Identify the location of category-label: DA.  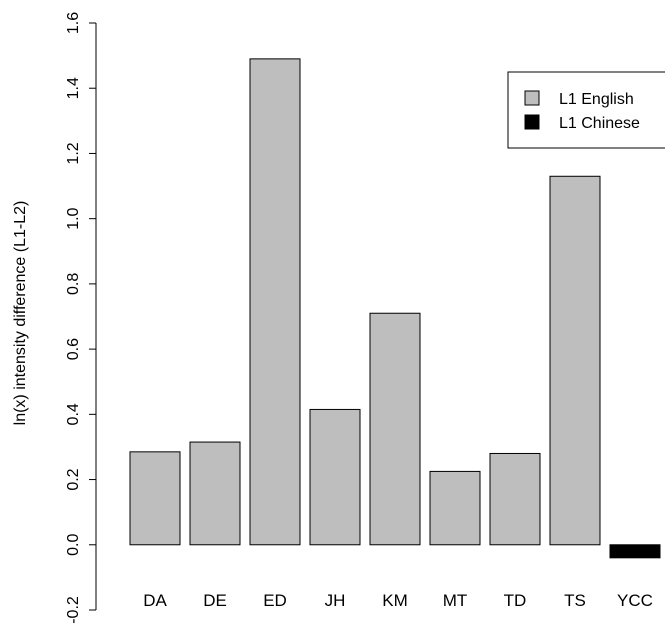
(155, 600).